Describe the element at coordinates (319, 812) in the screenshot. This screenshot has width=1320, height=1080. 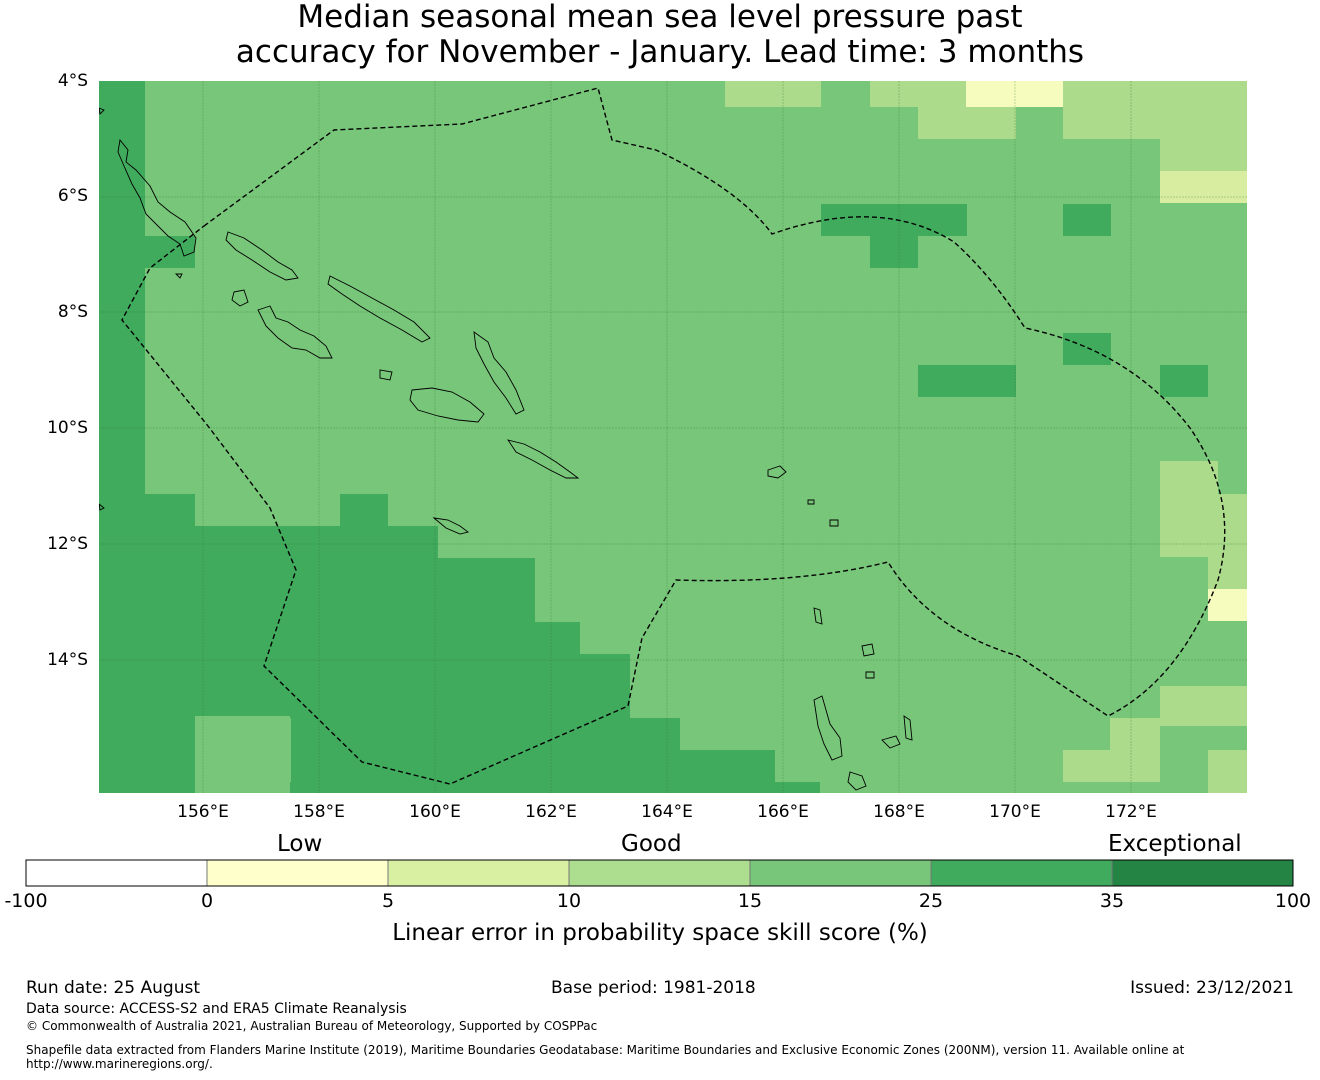
I see `lon-label-158e: 158°E` at that location.